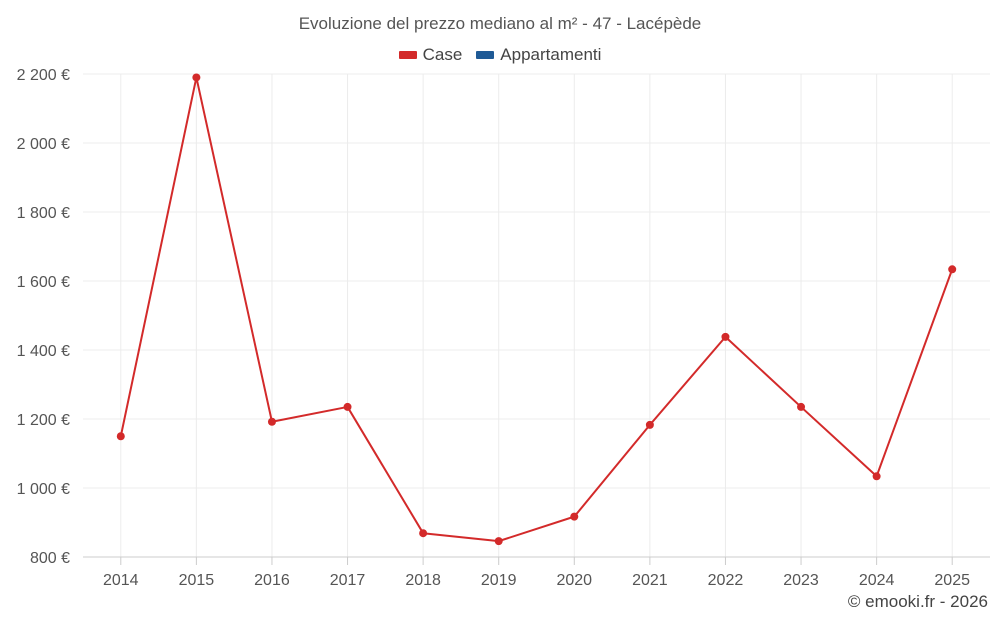 The height and width of the screenshot is (625, 1000). Describe the element at coordinates (726, 580) in the screenshot. I see `x-tick-label: 2022` at that location.